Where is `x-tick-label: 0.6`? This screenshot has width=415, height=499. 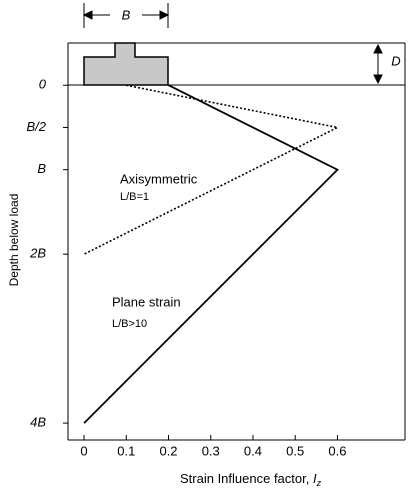
x-tick-label: 0.6 is located at coordinates (337, 450).